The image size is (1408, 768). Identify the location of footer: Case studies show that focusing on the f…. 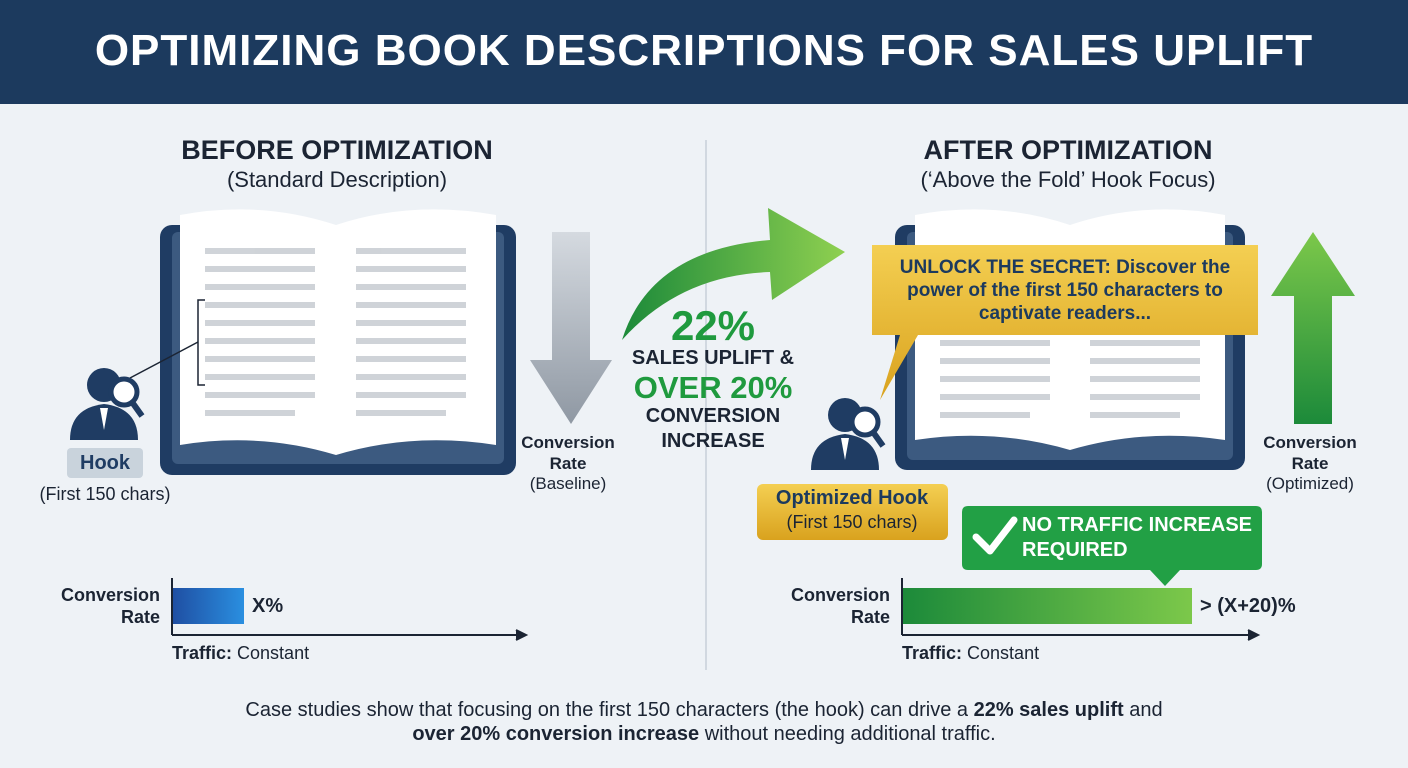
(704, 722).